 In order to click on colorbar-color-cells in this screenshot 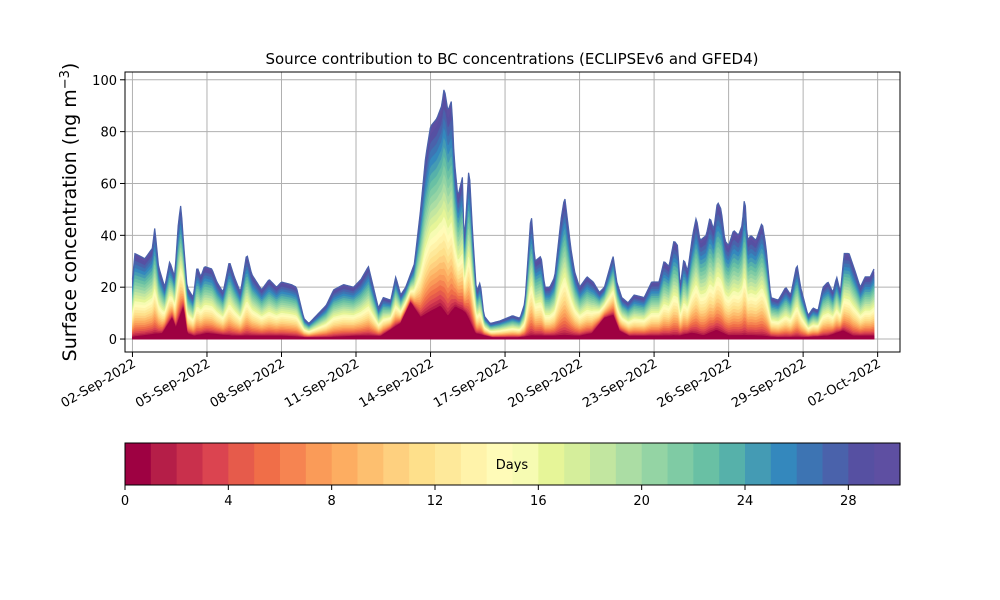, I will do `click(513, 464)`.